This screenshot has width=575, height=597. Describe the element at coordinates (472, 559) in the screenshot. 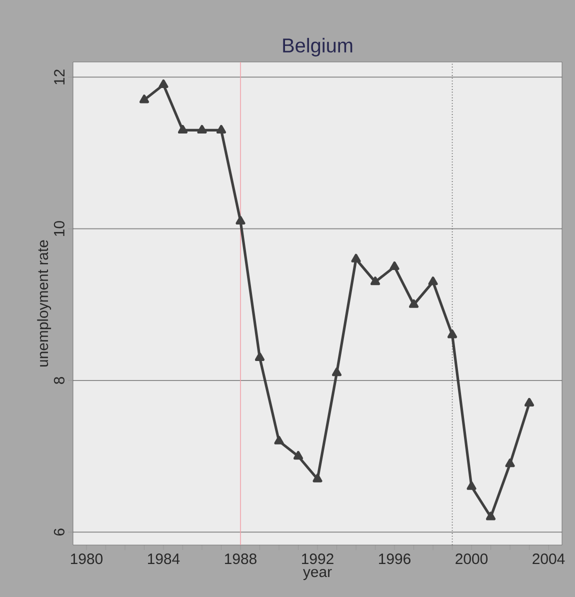

I see `x-tick-label: 2000` at that location.